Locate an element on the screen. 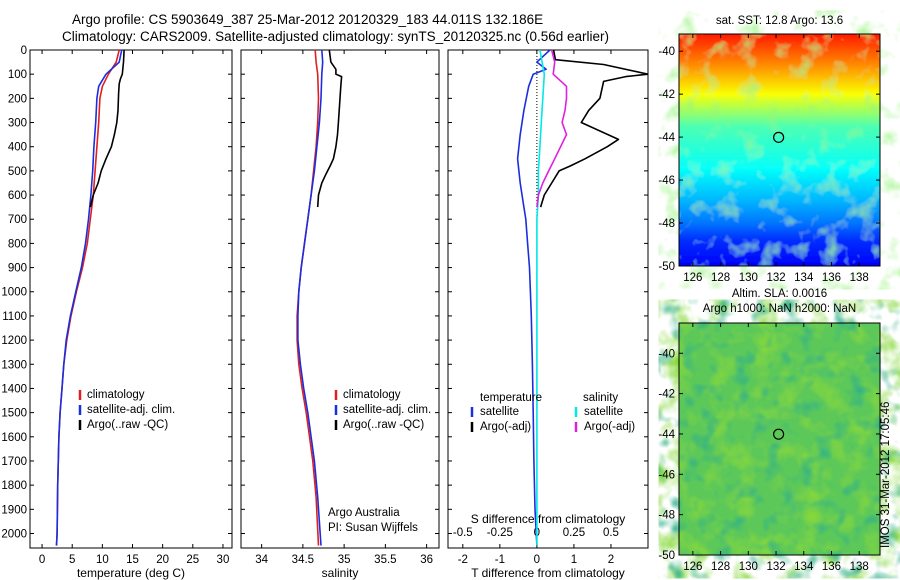  y-tick-label: 900 is located at coordinates (17, 269).